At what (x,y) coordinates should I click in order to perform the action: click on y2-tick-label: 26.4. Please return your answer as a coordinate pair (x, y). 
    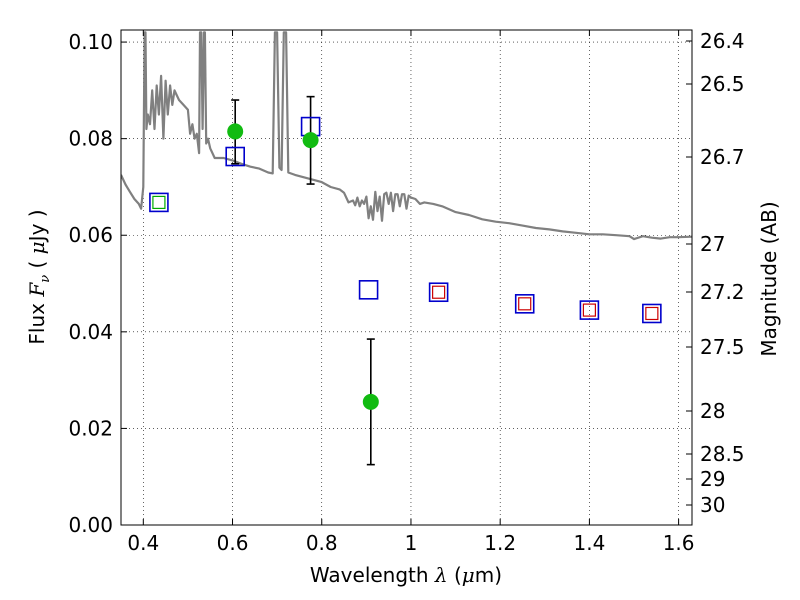
    Looking at the image, I should click on (722, 41).